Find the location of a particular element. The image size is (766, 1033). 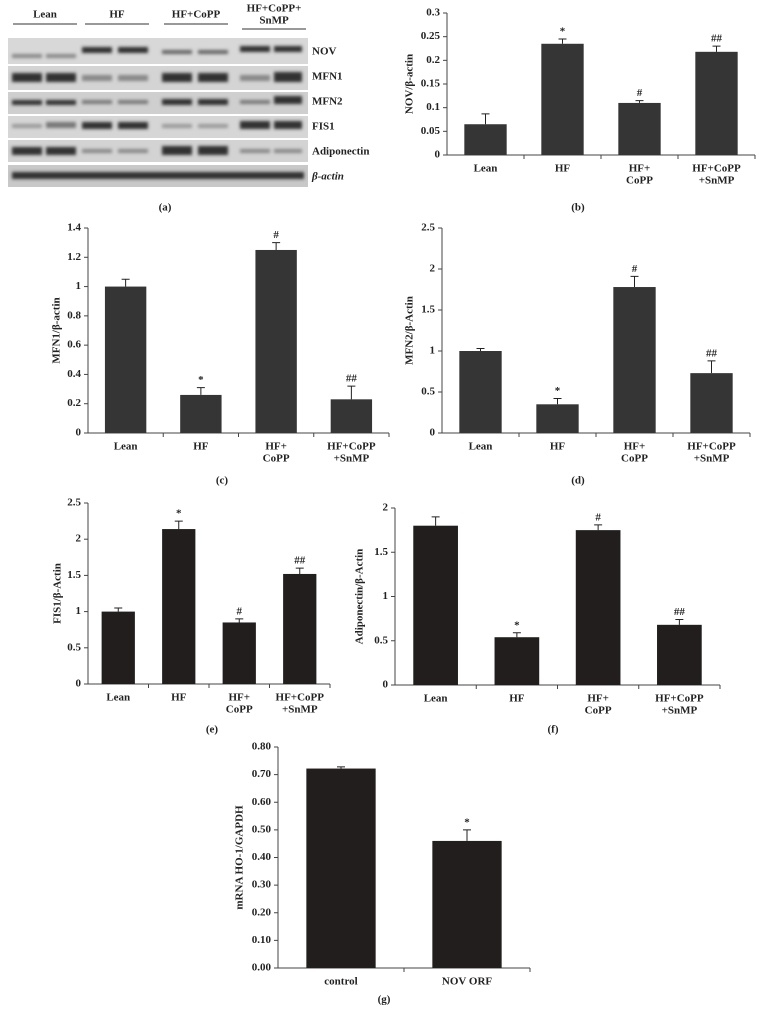

y-tick-label: 0.20 is located at coordinates (262, 912).